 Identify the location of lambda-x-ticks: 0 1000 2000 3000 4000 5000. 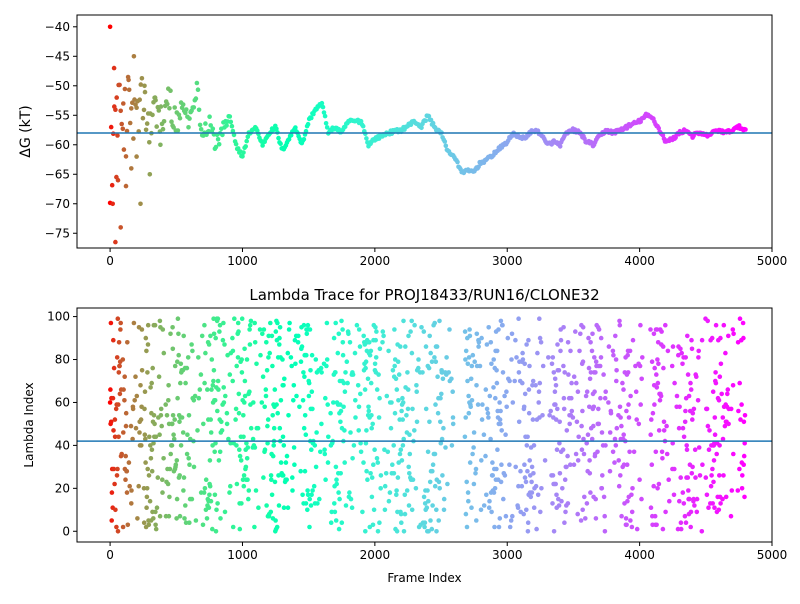
(446, 552).